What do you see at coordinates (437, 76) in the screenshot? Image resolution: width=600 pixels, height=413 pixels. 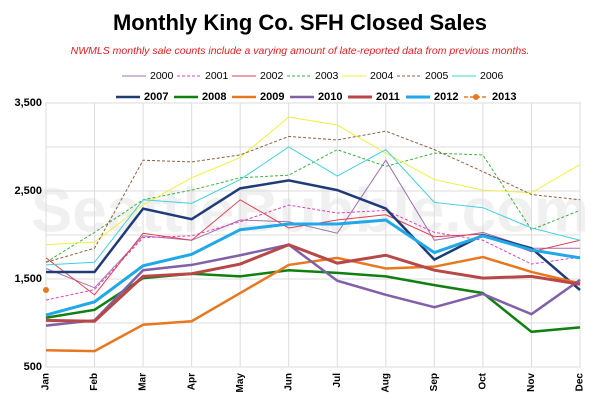 I see `legend-label: 2005` at bounding box center [437, 76].